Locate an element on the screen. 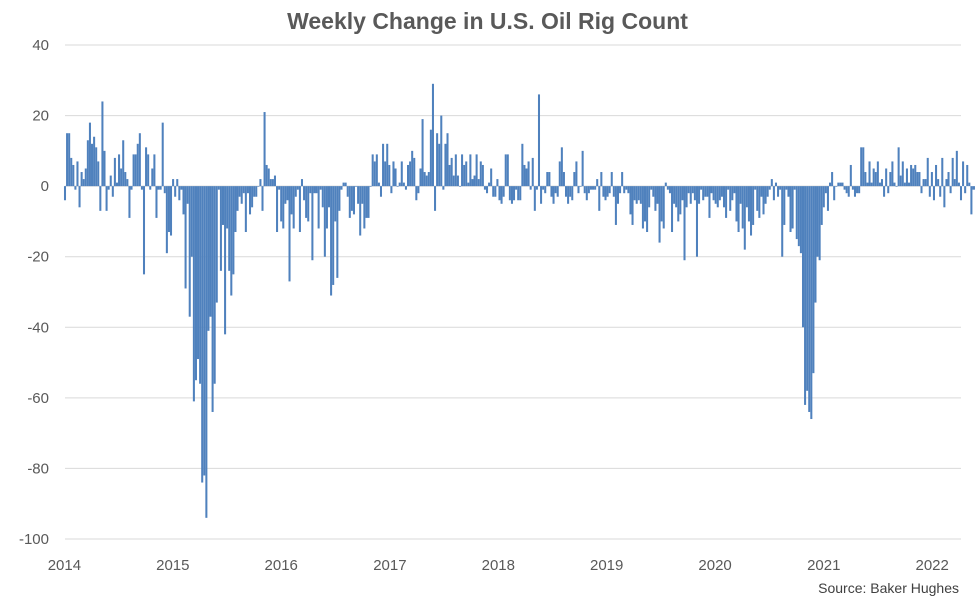 This screenshot has height=601, width=975. y-tick-label: -40 is located at coordinates (38, 327).